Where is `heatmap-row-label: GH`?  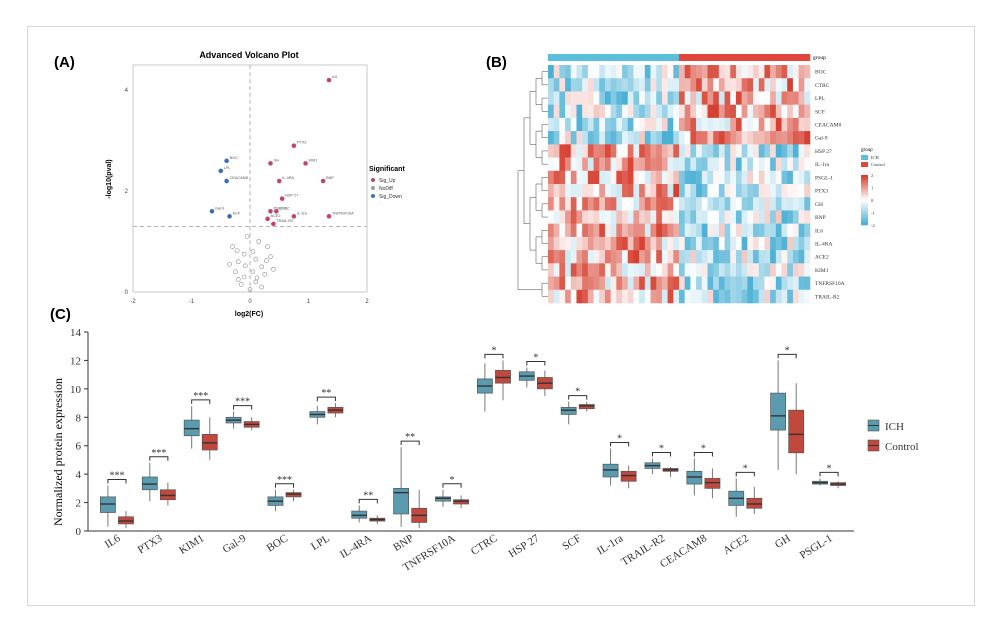
heatmap-row-label: GH is located at coordinates (819, 205).